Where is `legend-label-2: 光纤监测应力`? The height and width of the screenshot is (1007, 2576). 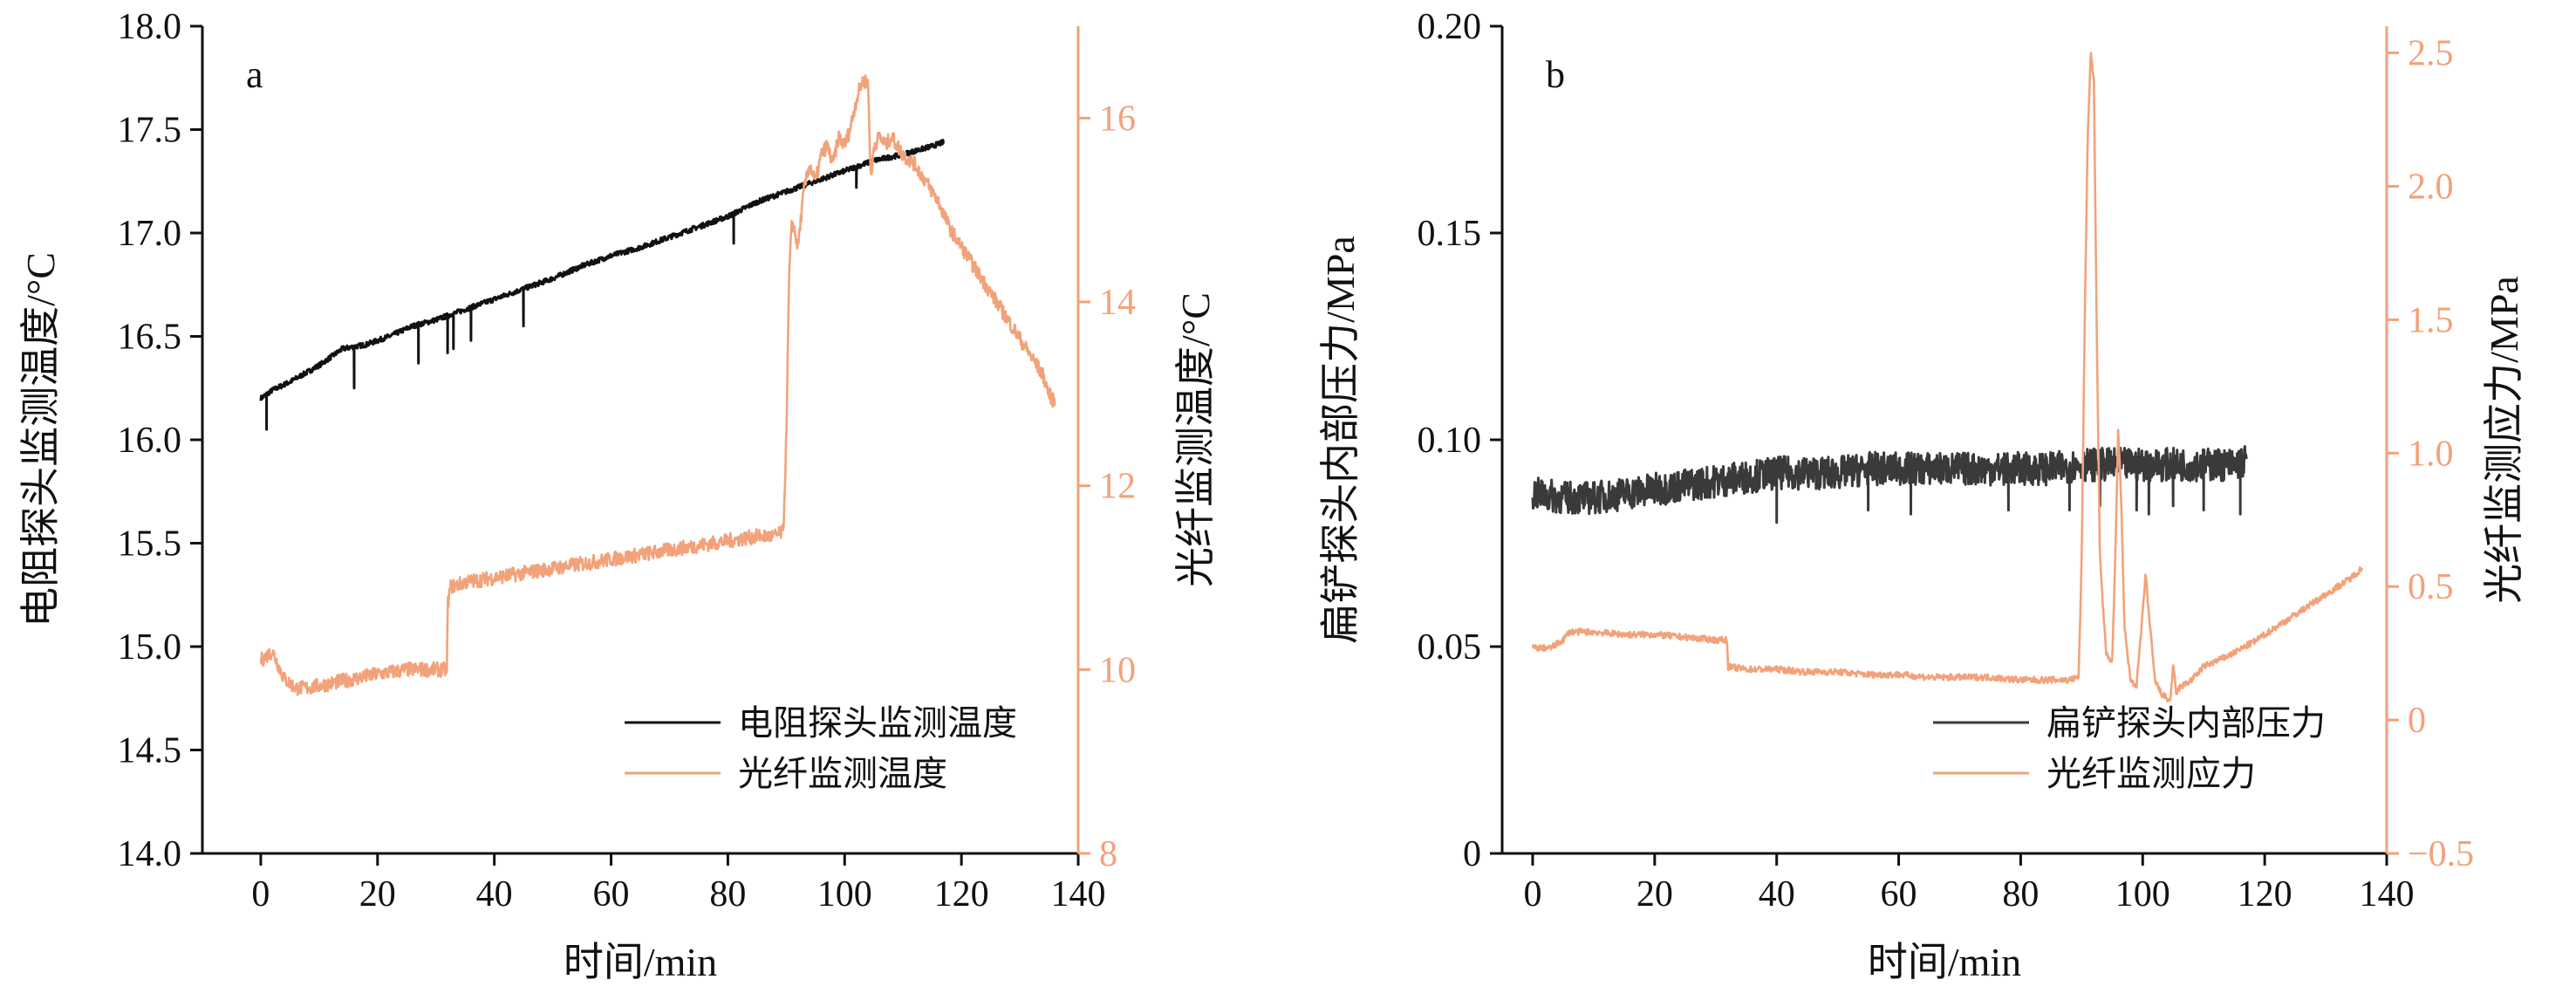
legend-label-2: 光纤监测应力 is located at coordinates (2151, 774).